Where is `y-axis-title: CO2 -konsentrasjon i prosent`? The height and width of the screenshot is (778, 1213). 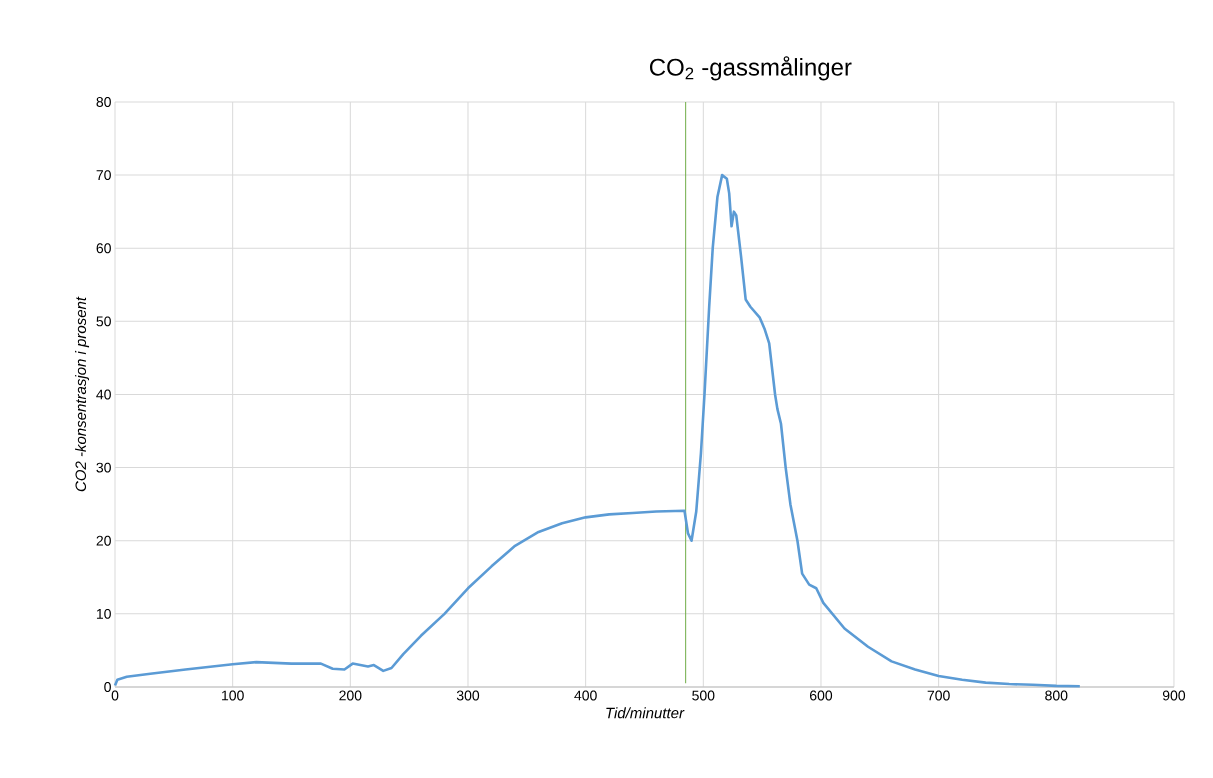 y-axis-title: CO2 -konsentrasjon i prosent is located at coordinates (82, 394).